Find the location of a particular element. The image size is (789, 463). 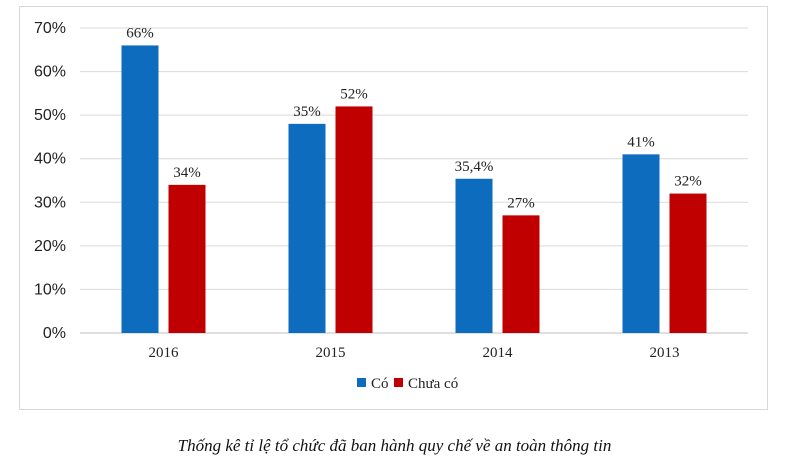

bar-2016-co is located at coordinates (140, 189).